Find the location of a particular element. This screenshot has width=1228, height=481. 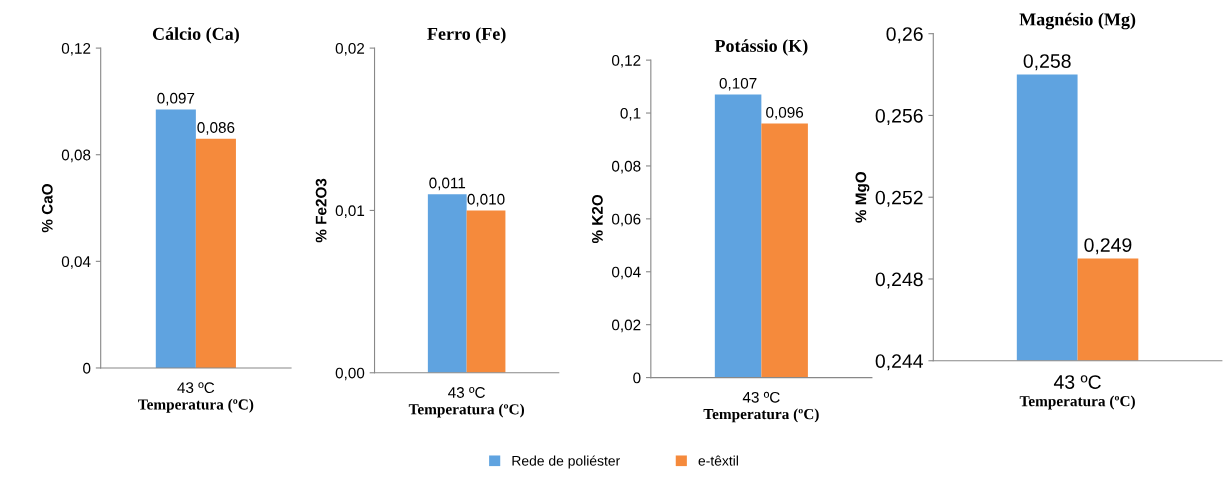

y-axis-title: % Fe2O3 is located at coordinates (321, 210).